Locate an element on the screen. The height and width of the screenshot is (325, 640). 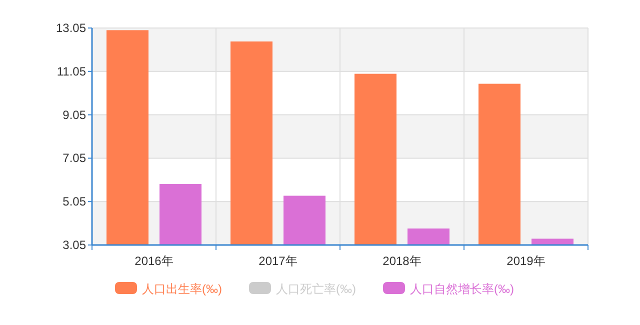
x-tick-label: 2019年 is located at coordinates (526, 261).